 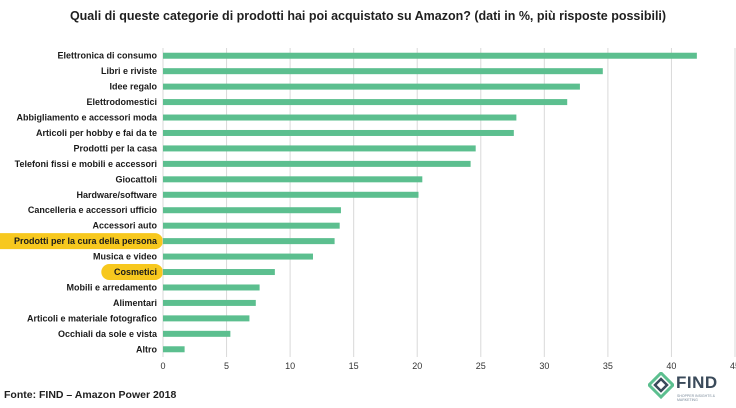 I want to click on x-tick-label: 0, so click(x=162, y=366).